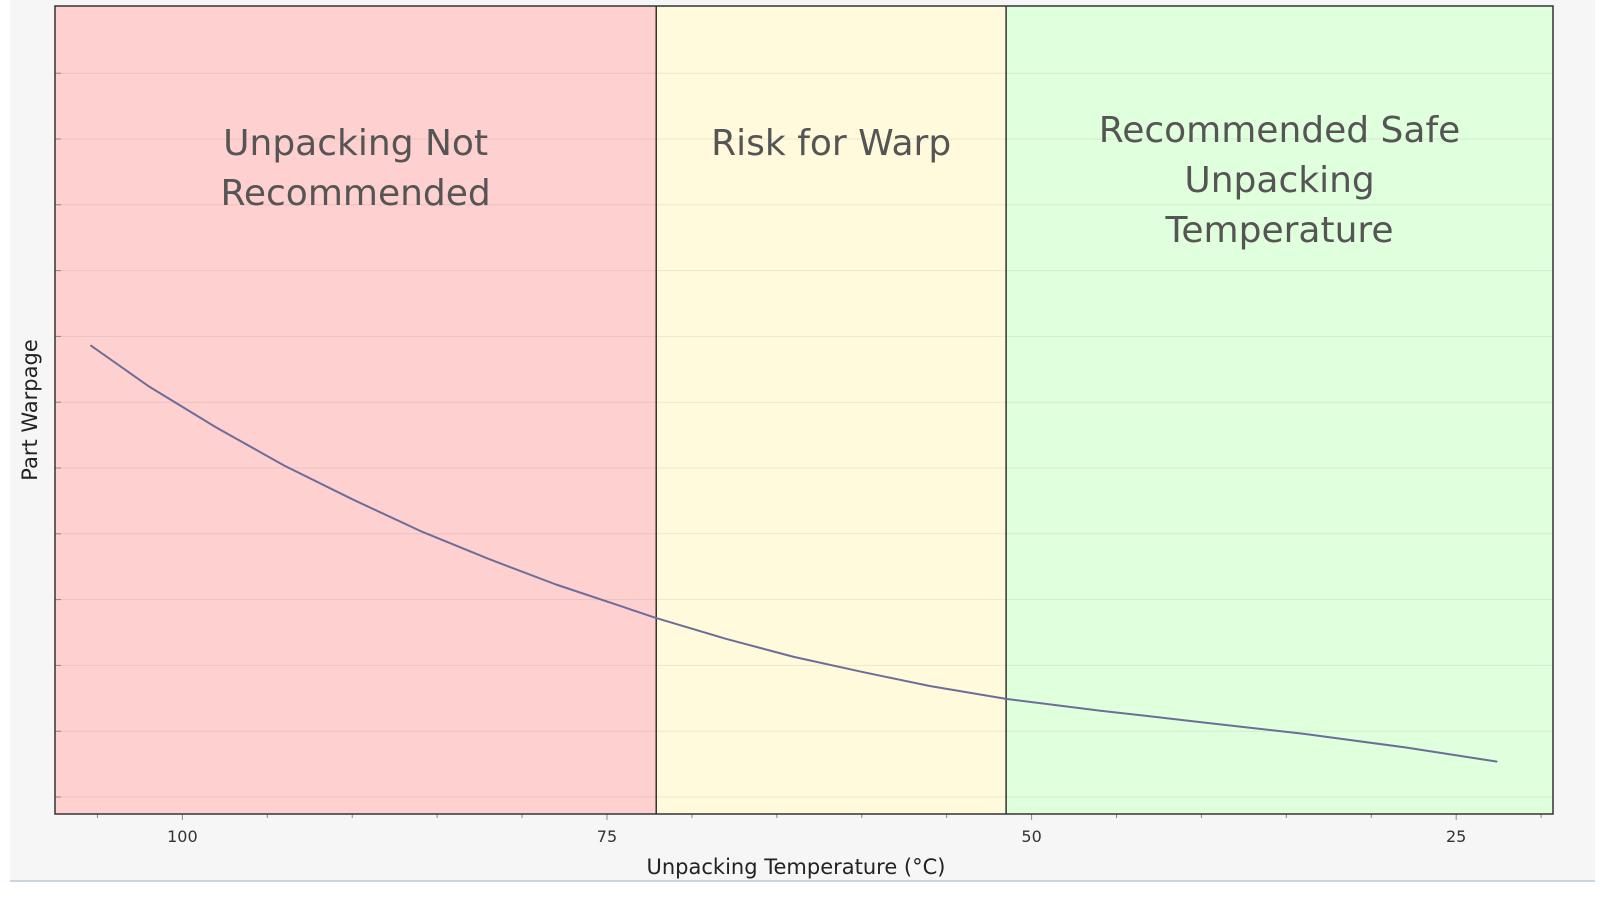 The image size is (1600, 915). What do you see at coordinates (831, 143) in the screenshot?
I see `region-label-line: Risk for Warp` at bounding box center [831, 143].